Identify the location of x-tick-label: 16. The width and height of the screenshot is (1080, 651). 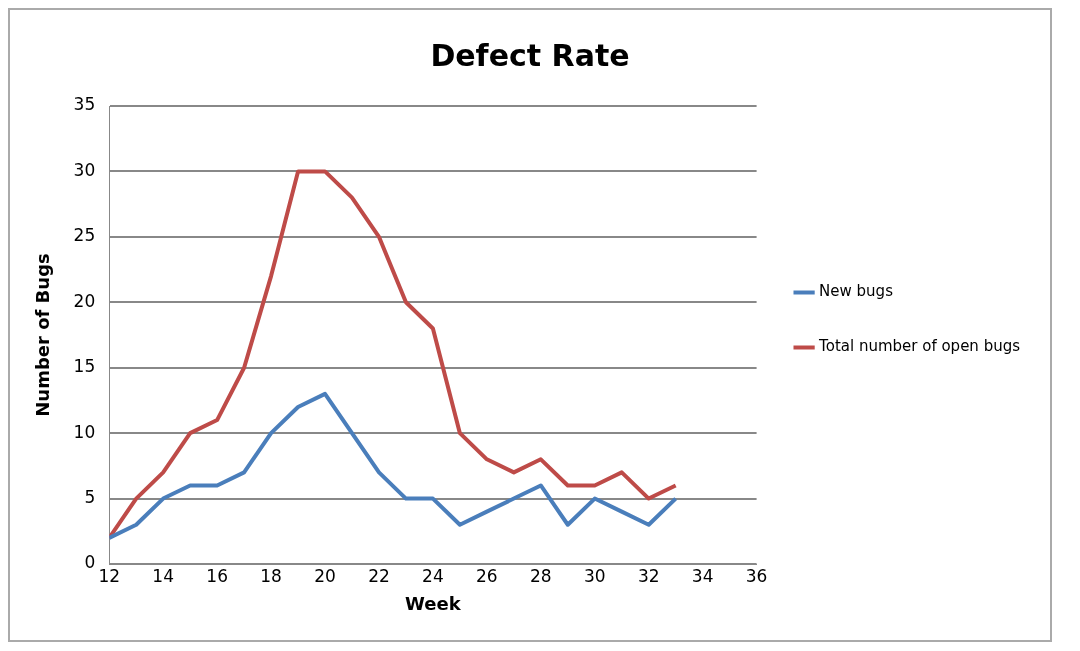
(217, 575).